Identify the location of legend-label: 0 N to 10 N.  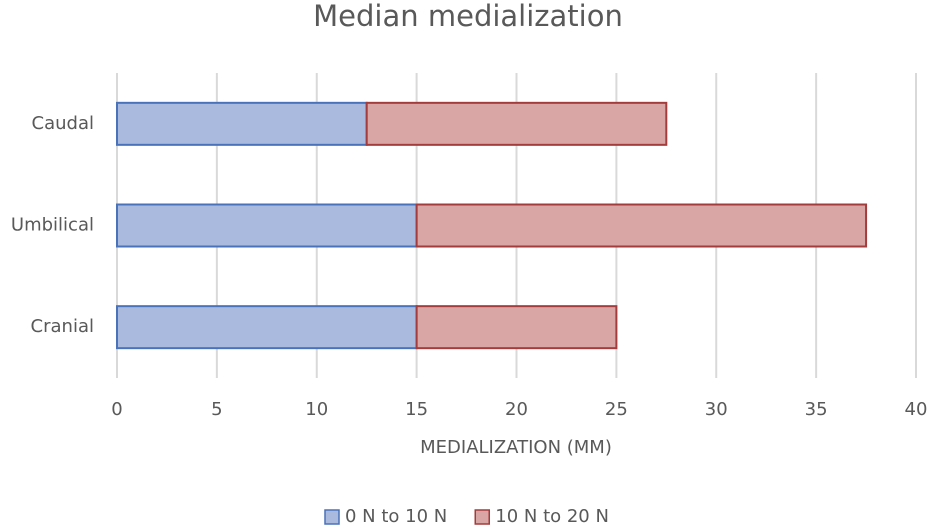
(396, 516).